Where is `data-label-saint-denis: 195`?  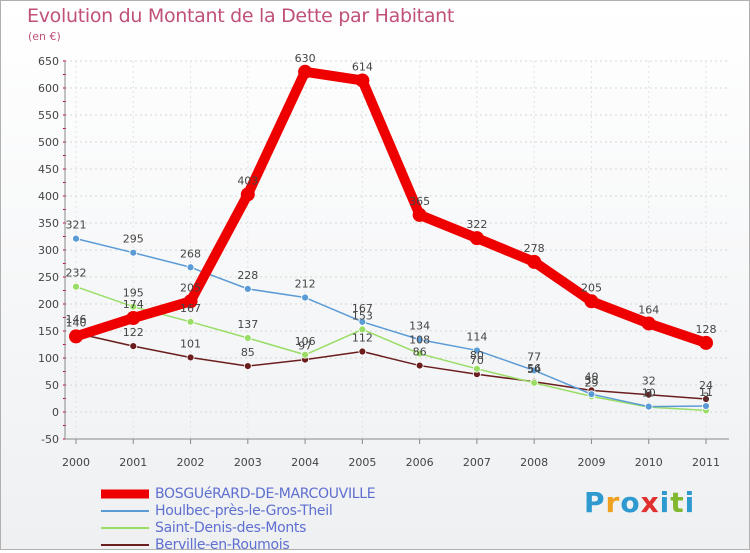 data-label-saint-denis: 195 is located at coordinates (133, 293).